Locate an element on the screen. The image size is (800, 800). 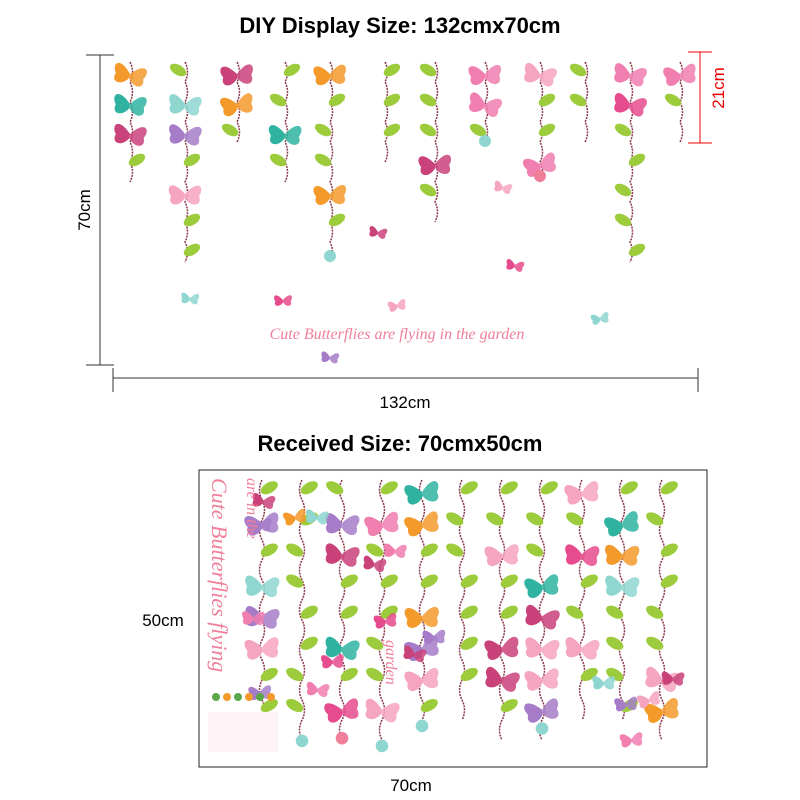
sheet-text: are in the is located at coordinates (251, 508).